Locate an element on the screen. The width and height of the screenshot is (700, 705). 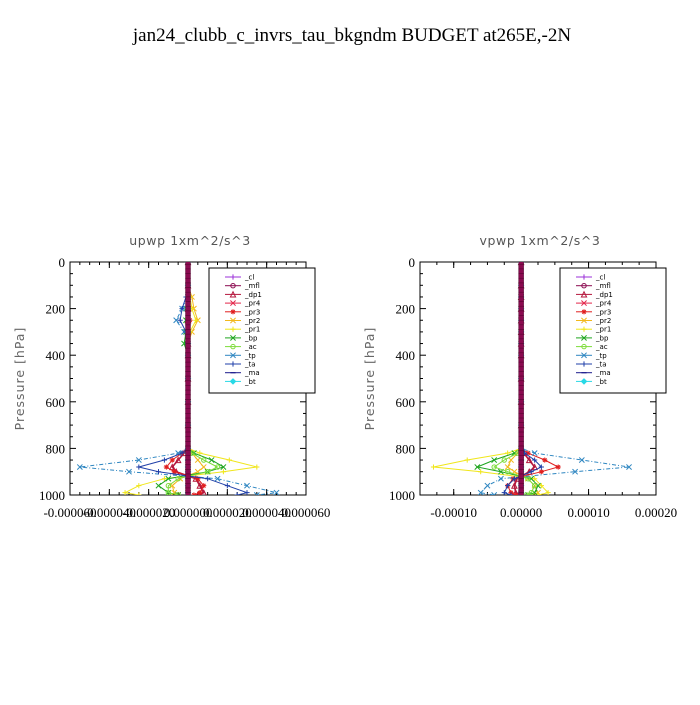
legend-label-cl: _cl is located at coordinates (249, 278).